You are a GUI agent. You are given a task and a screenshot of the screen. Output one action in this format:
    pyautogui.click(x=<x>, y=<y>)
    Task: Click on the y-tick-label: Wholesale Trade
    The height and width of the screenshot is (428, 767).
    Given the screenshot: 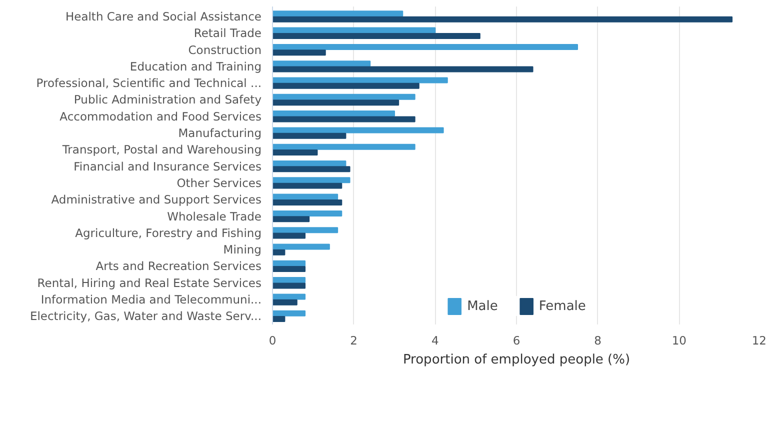 What is the action you would take?
    pyautogui.click(x=214, y=216)
    